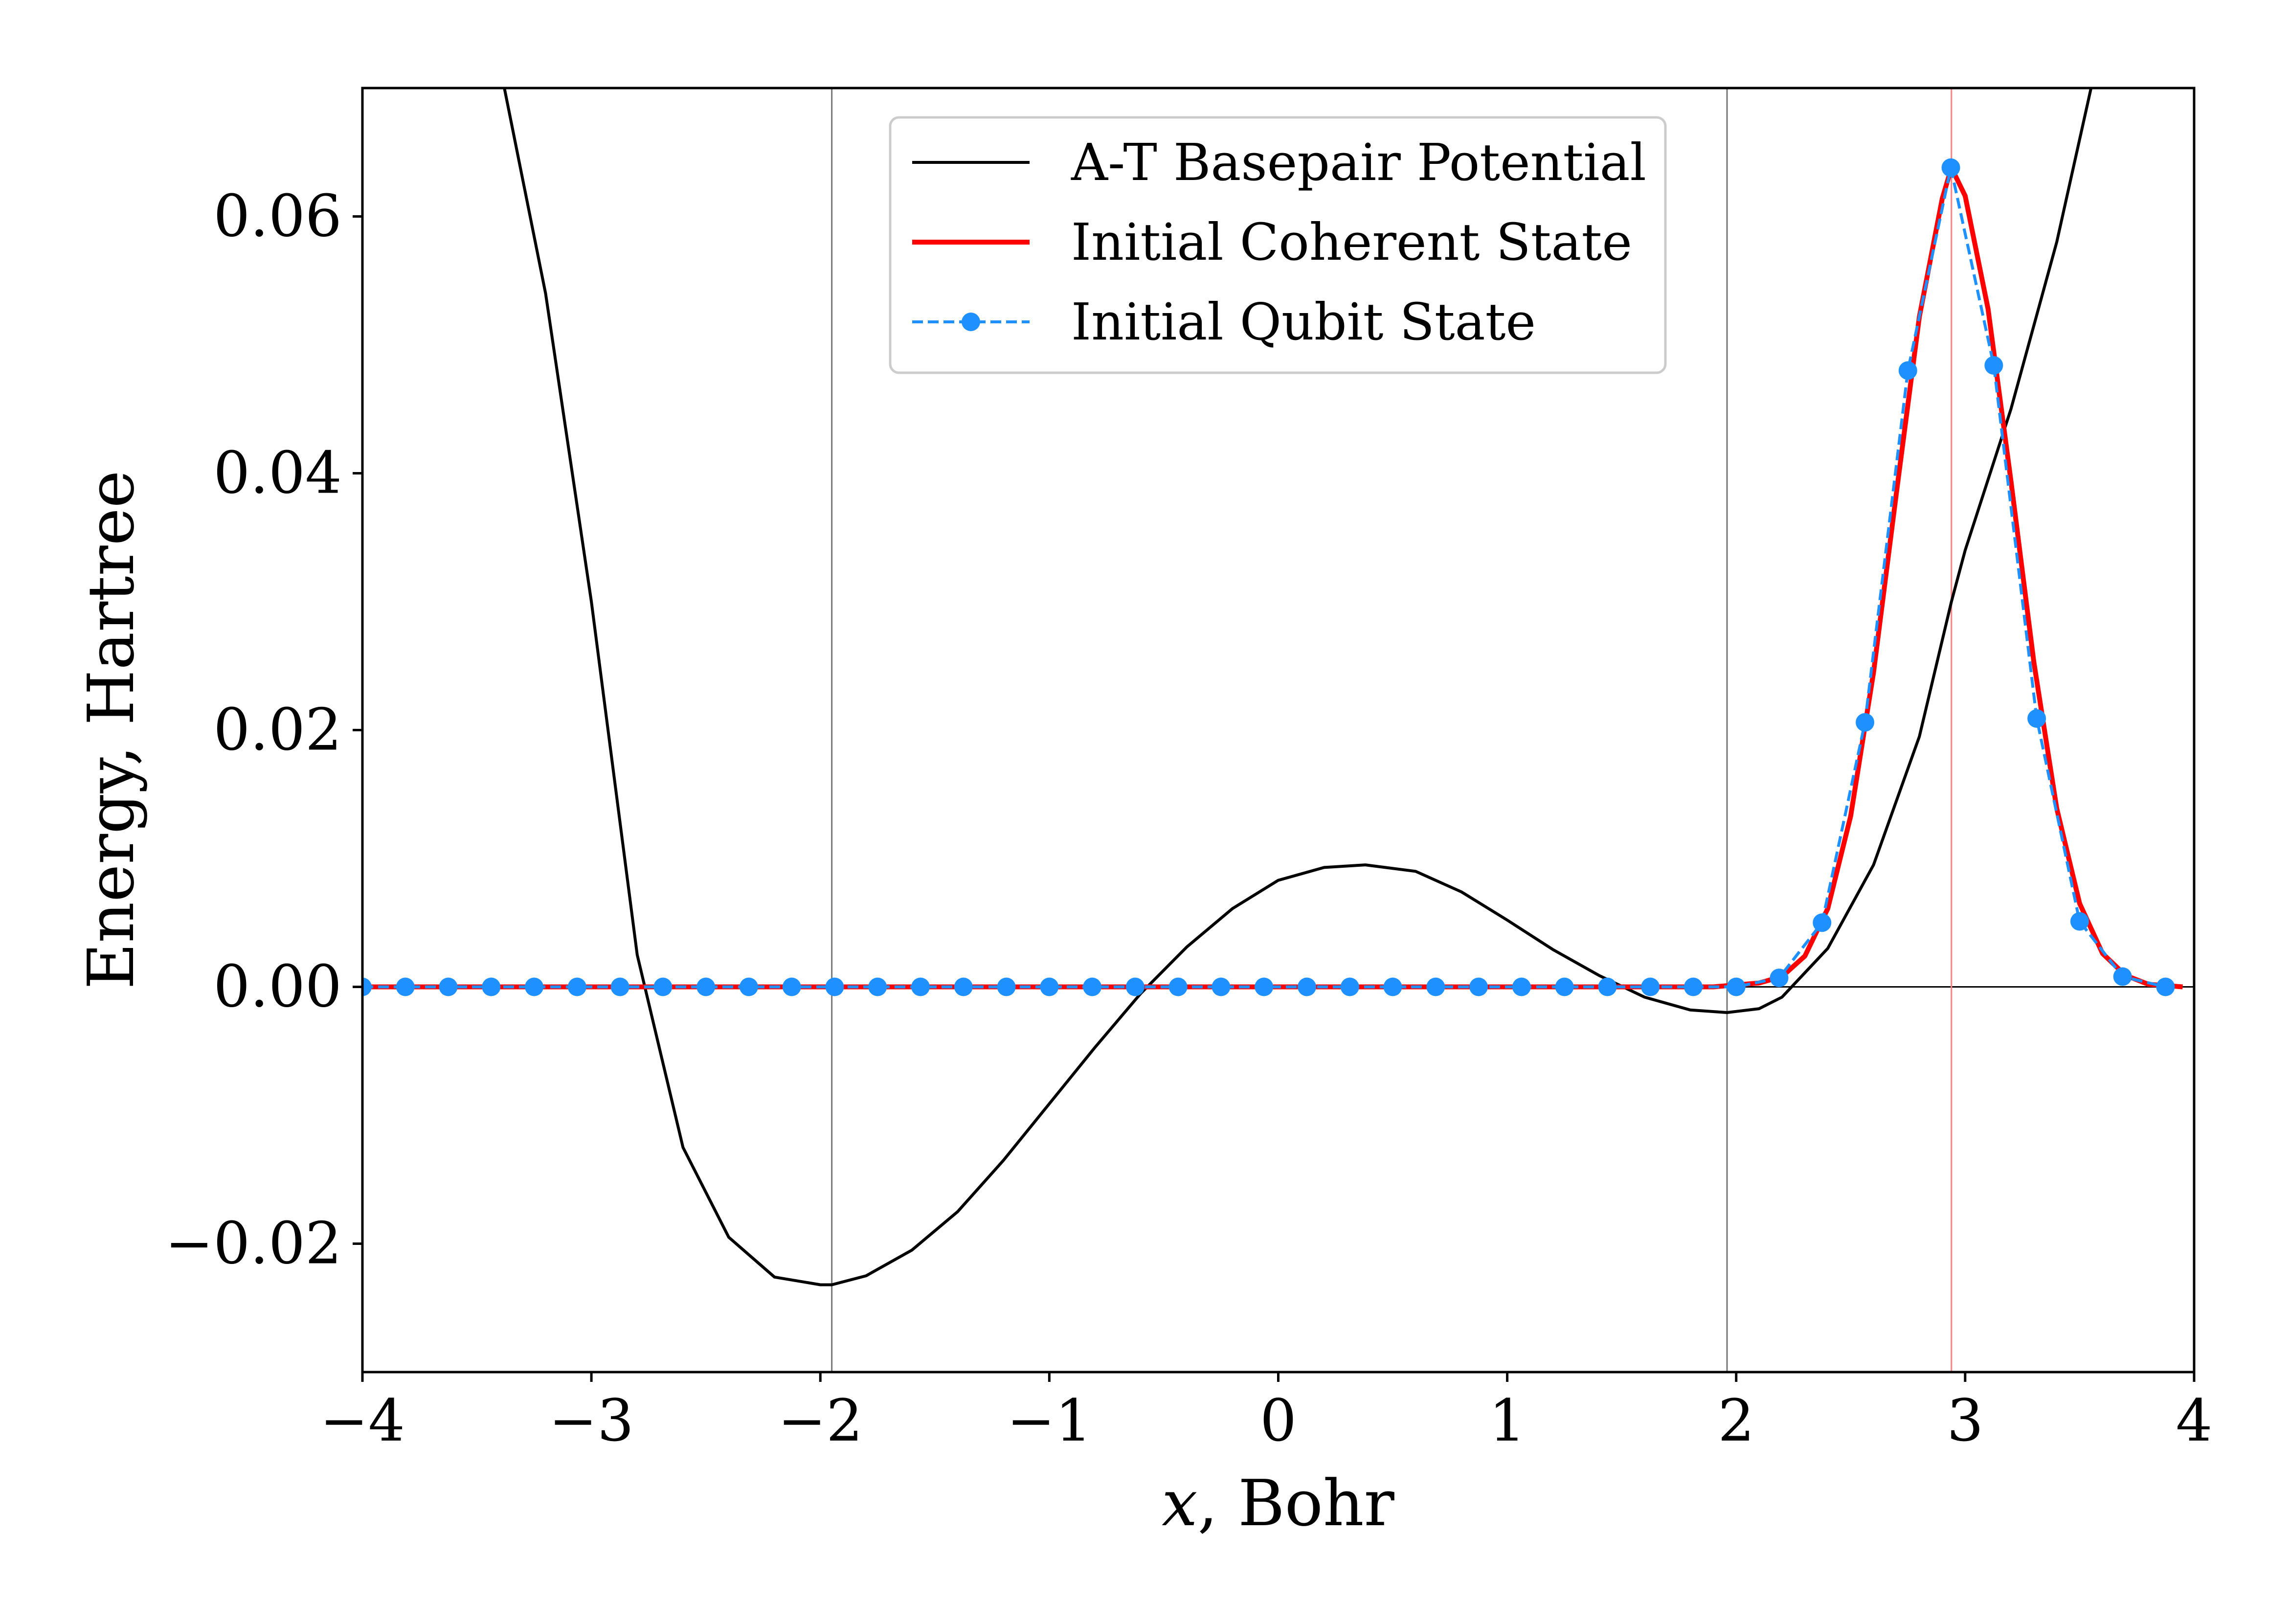 This screenshot has width=2289, height=1624. Describe the element at coordinates (1278, 1420) in the screenshot. I see `x-tick-label-4: 0` at that location.